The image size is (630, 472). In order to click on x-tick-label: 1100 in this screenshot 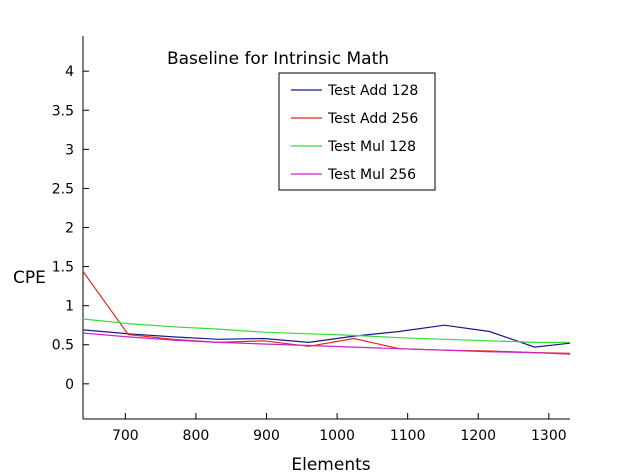, I will do `click(408, 436)`.